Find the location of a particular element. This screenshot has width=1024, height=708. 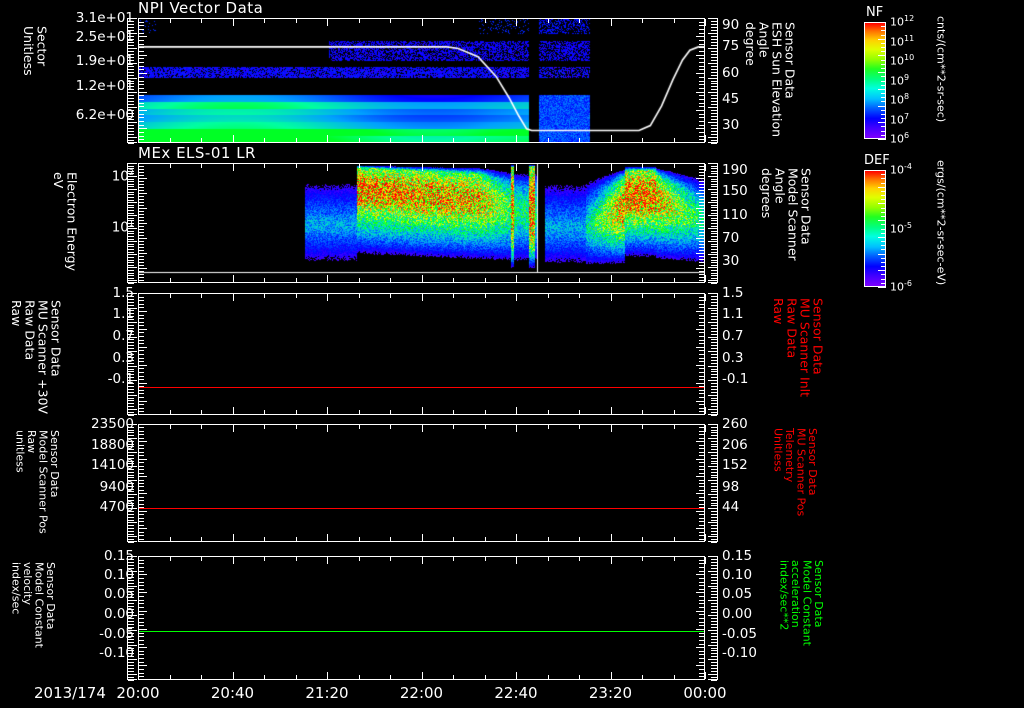

axis-tick-label: 70 is located at coordinates (731, 238).